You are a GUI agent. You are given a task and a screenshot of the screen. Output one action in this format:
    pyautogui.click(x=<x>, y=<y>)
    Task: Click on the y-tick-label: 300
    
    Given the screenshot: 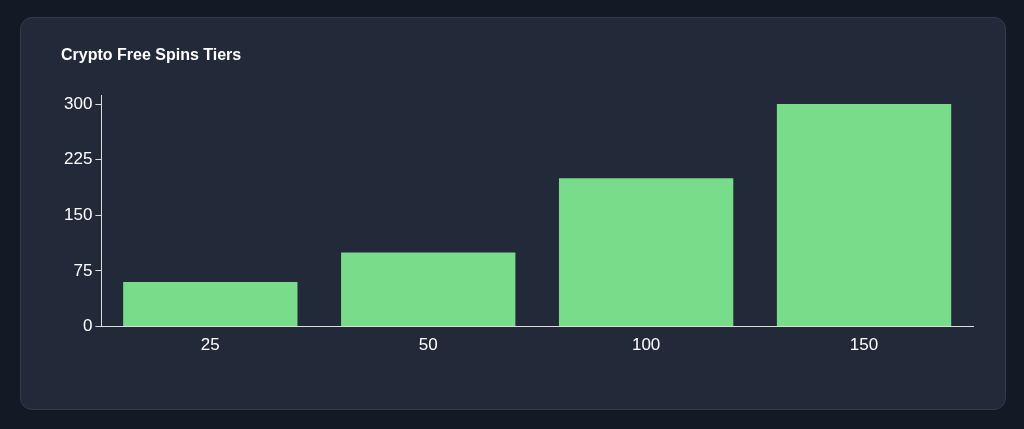 What is the action you would take?
    pyautogui.click(x=78, y=103)
    